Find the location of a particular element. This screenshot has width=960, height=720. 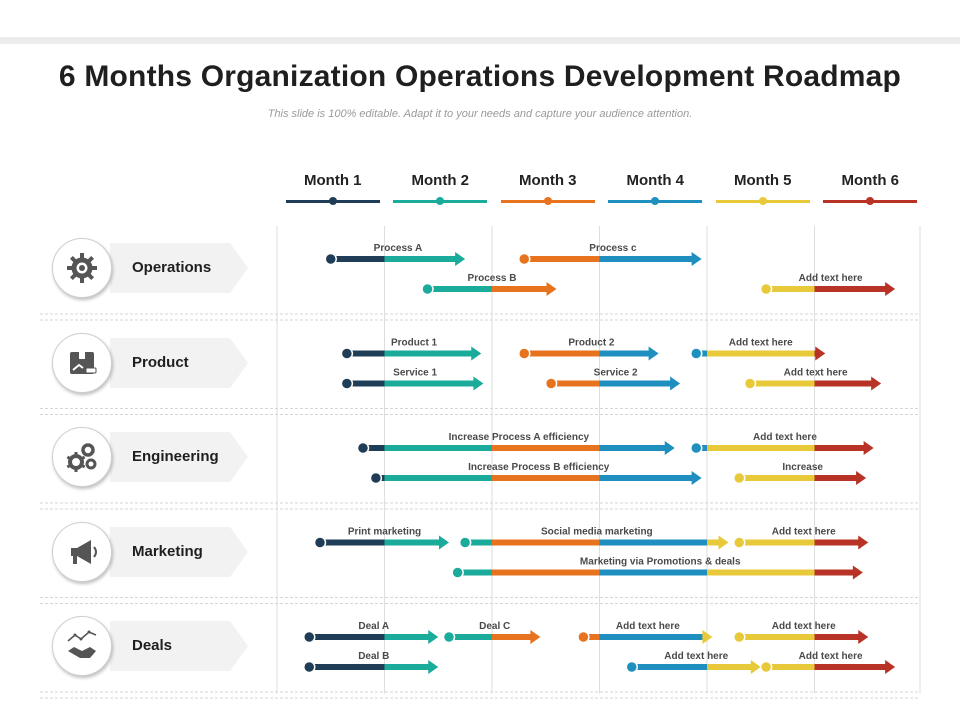

row-label-text: Marketing is located at coordinates (167, 551).